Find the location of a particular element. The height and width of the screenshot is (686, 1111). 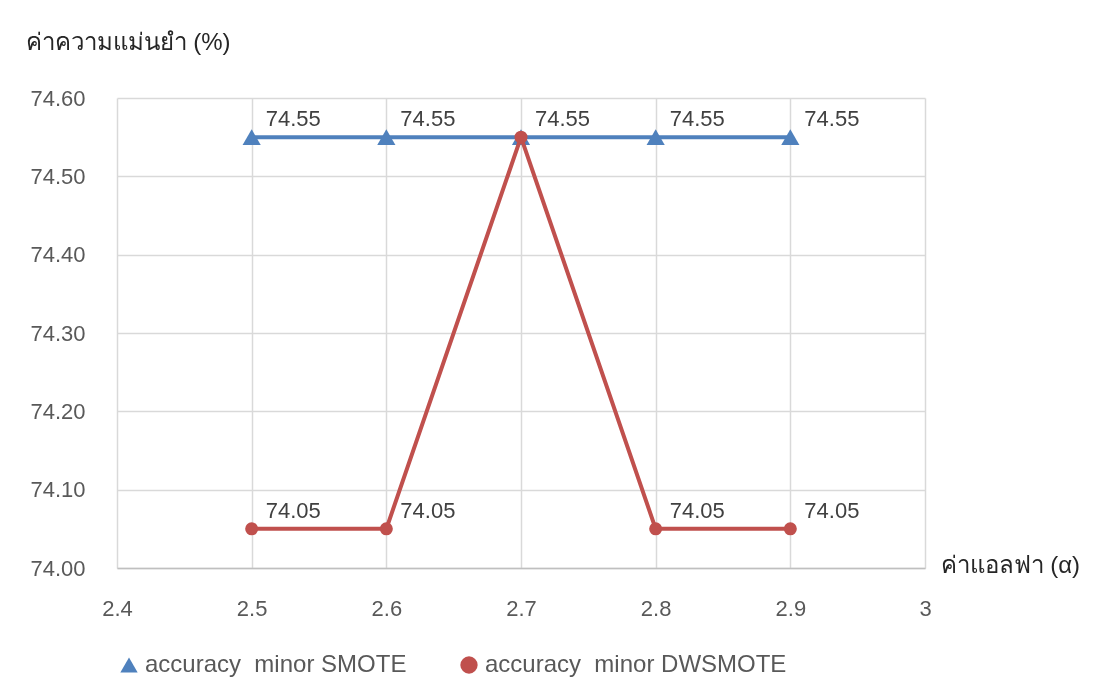

x-tick-label: 2.8 is located at coordinates (656, 608).